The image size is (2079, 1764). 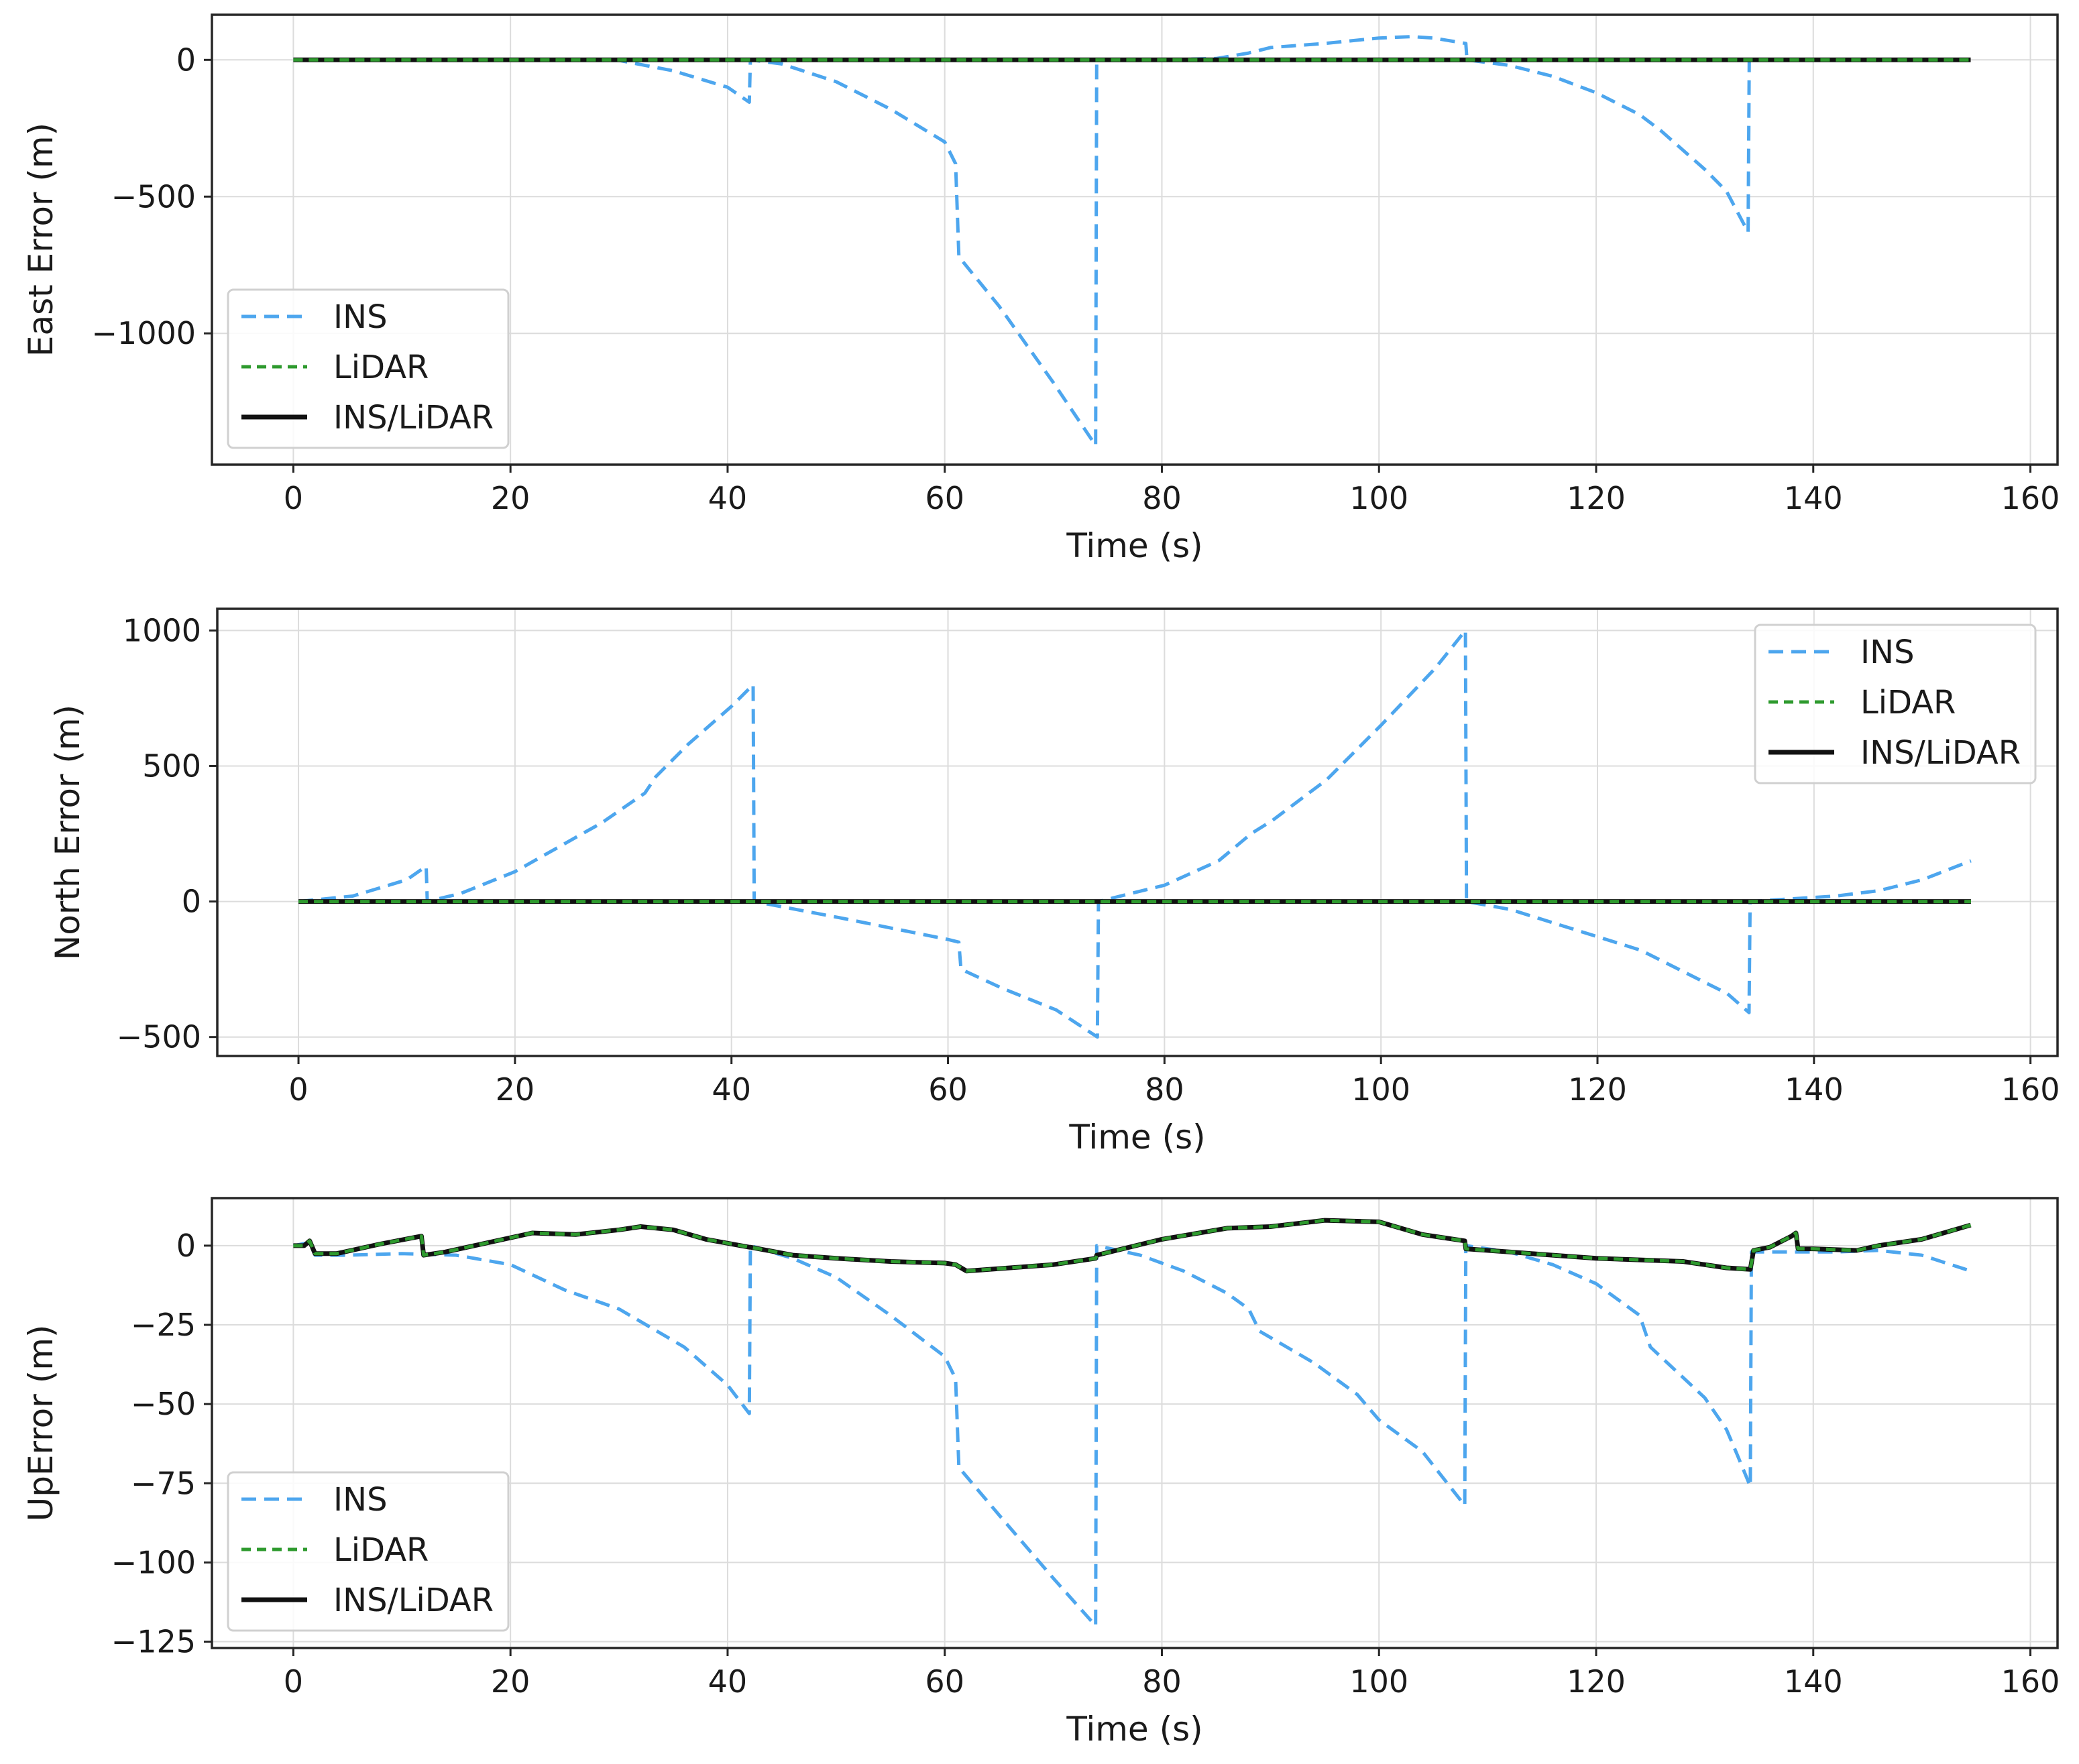 What do you see at coordinates (413, 1600) in the screenshot?
I see `up-legend-label-ins-lidar: INS/LiDAR` at bounding box center [413, 1600].